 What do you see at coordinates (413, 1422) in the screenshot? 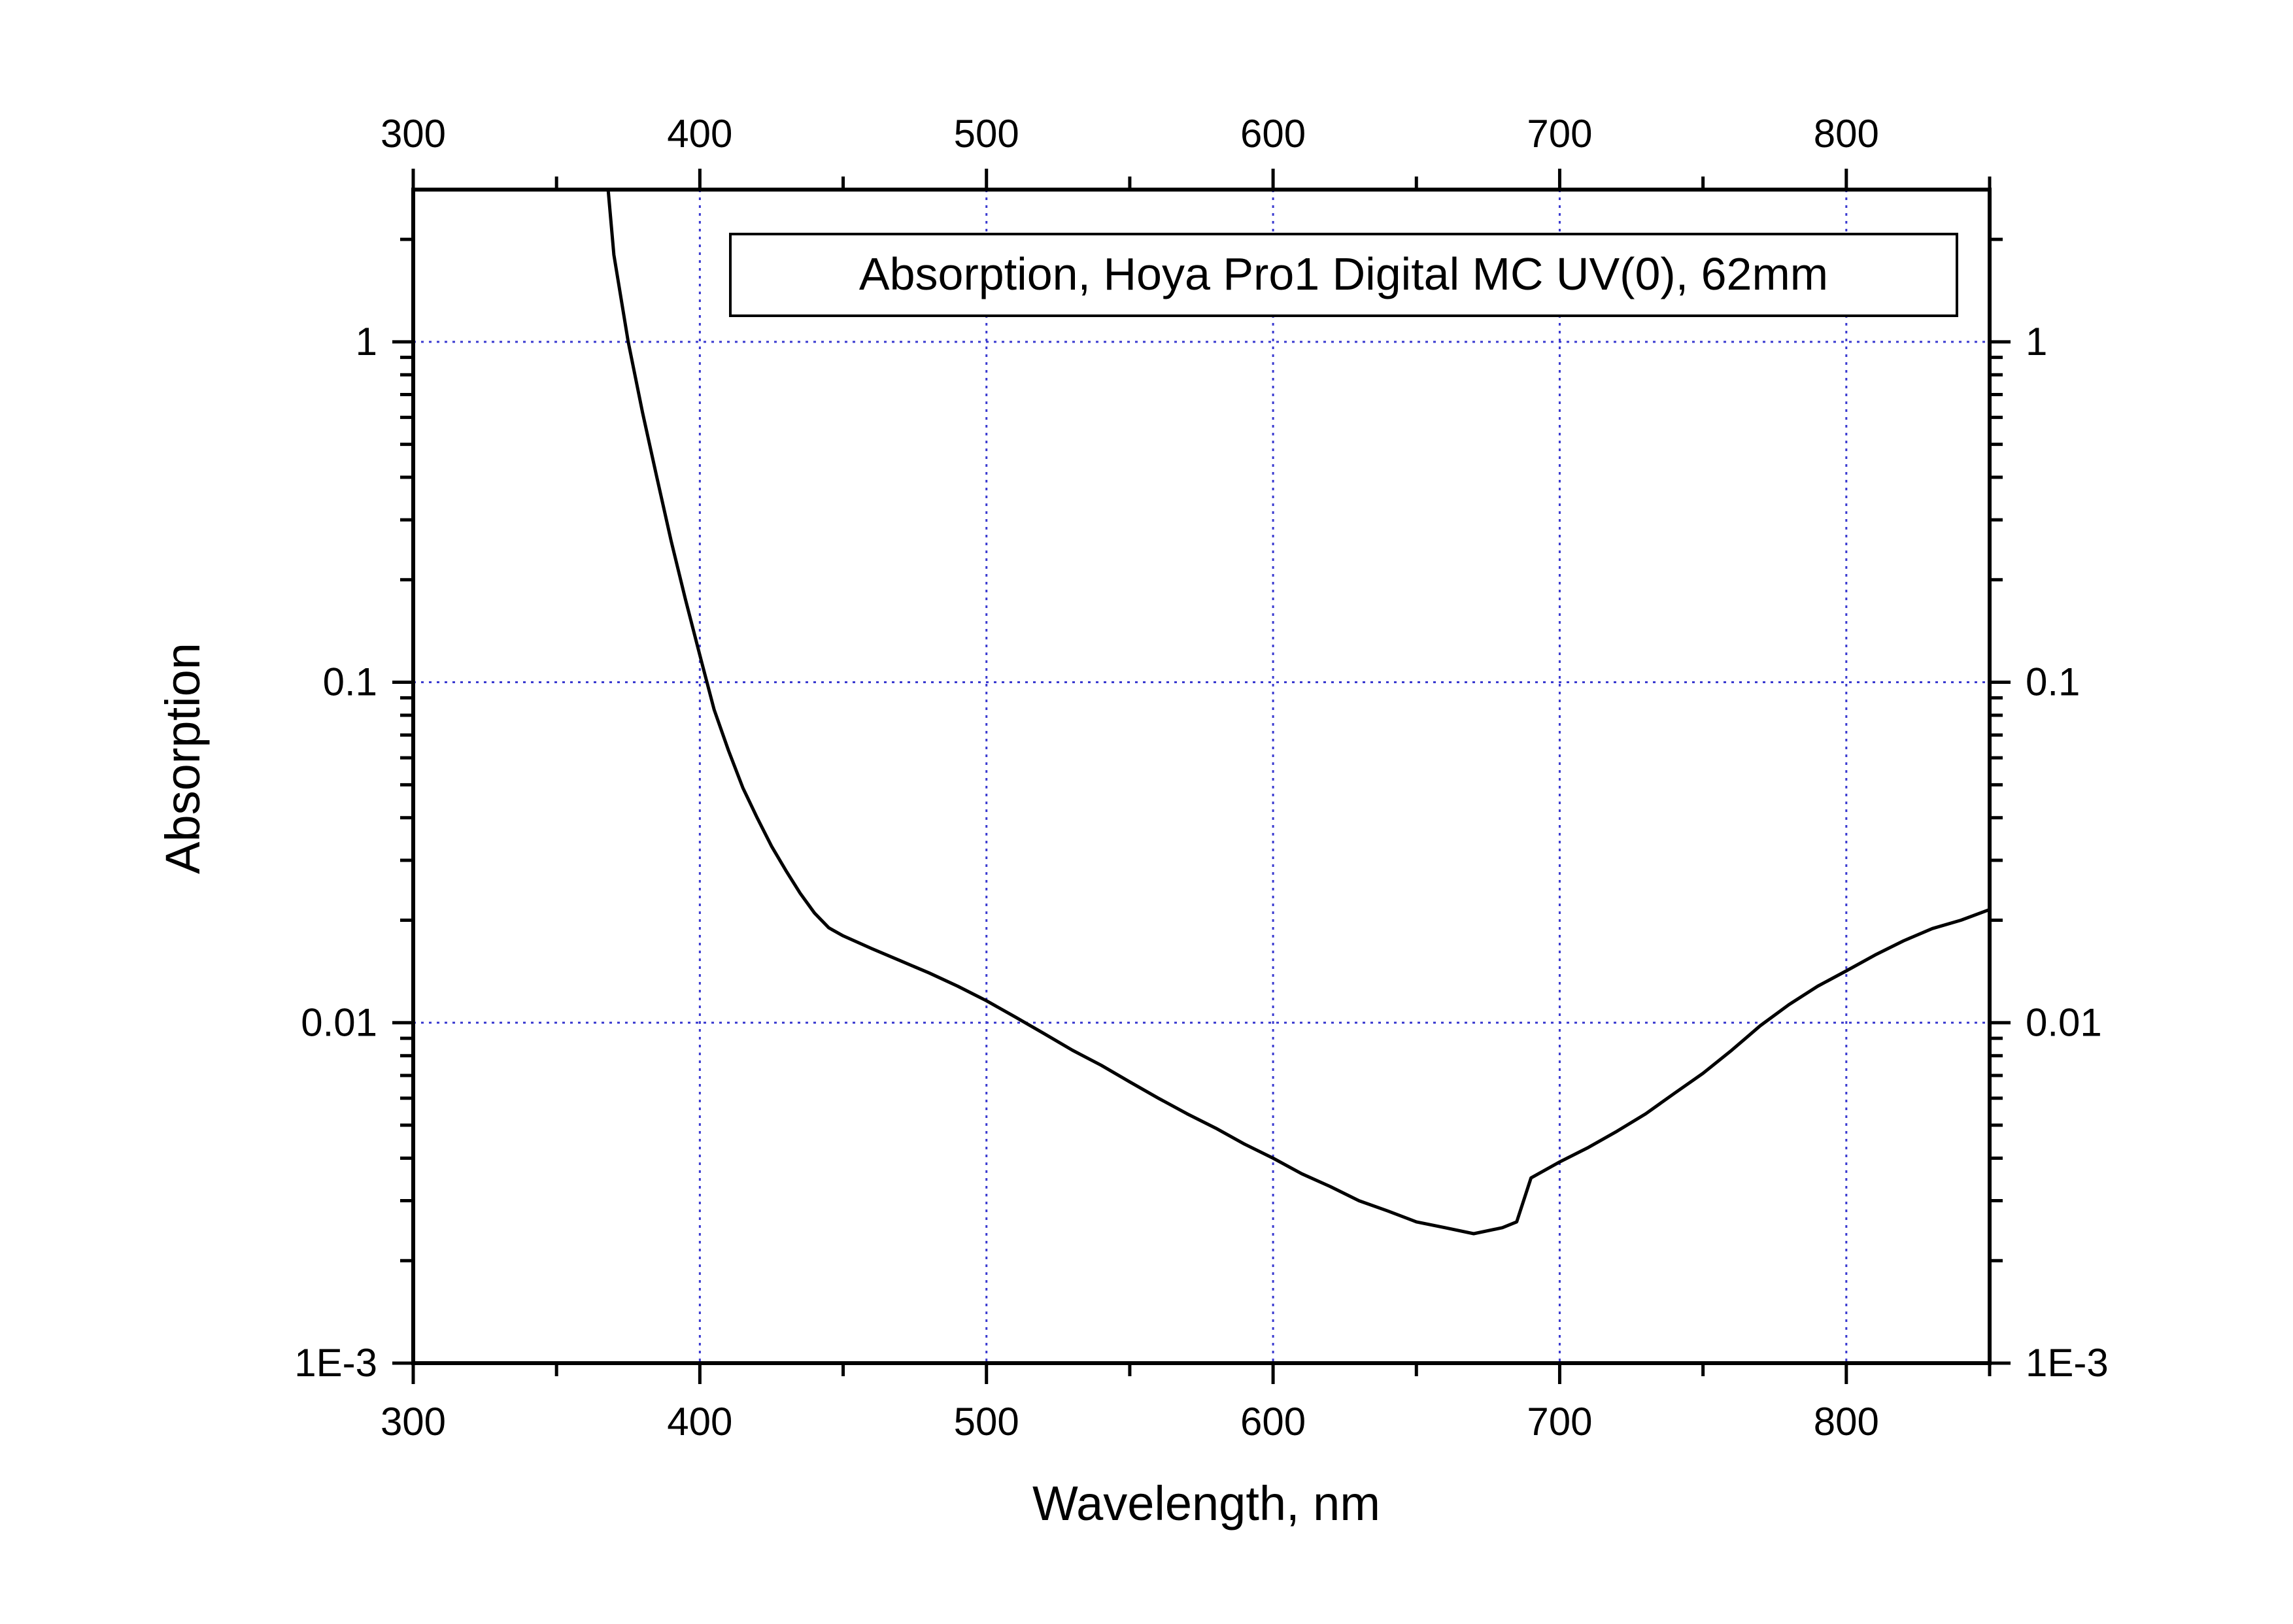
I see `x-tick-label-bottom: 300` at bounding box center [413, 1422].